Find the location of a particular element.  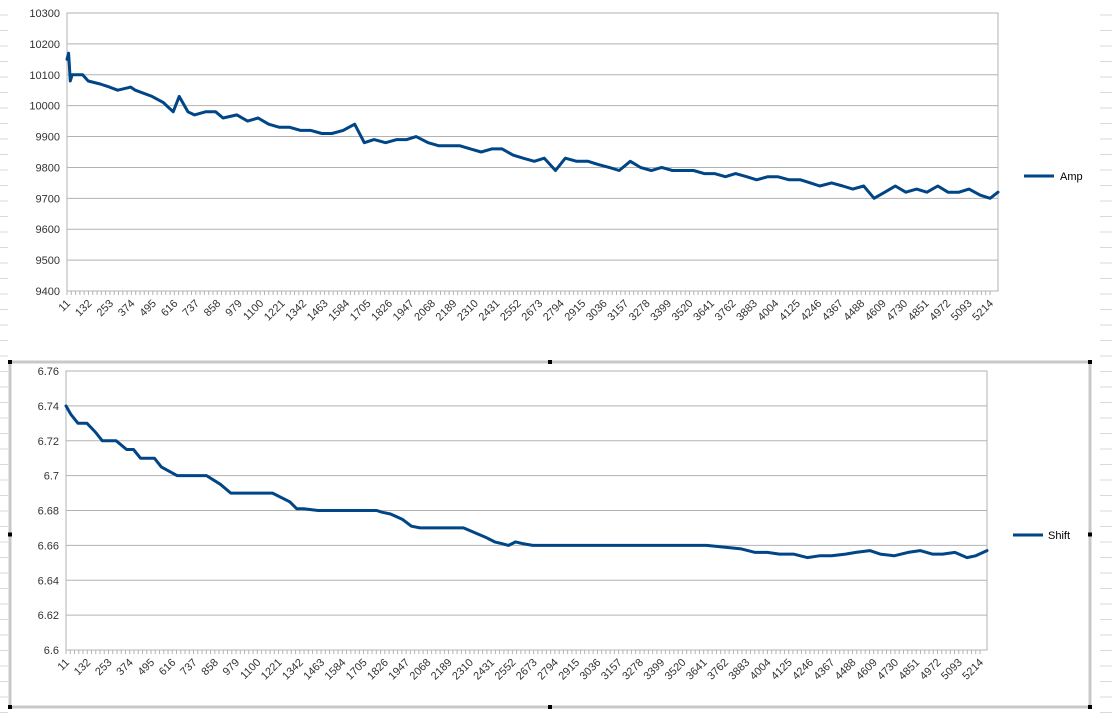

y-tick-label: 6.66 is located at coordinates (48, 546).